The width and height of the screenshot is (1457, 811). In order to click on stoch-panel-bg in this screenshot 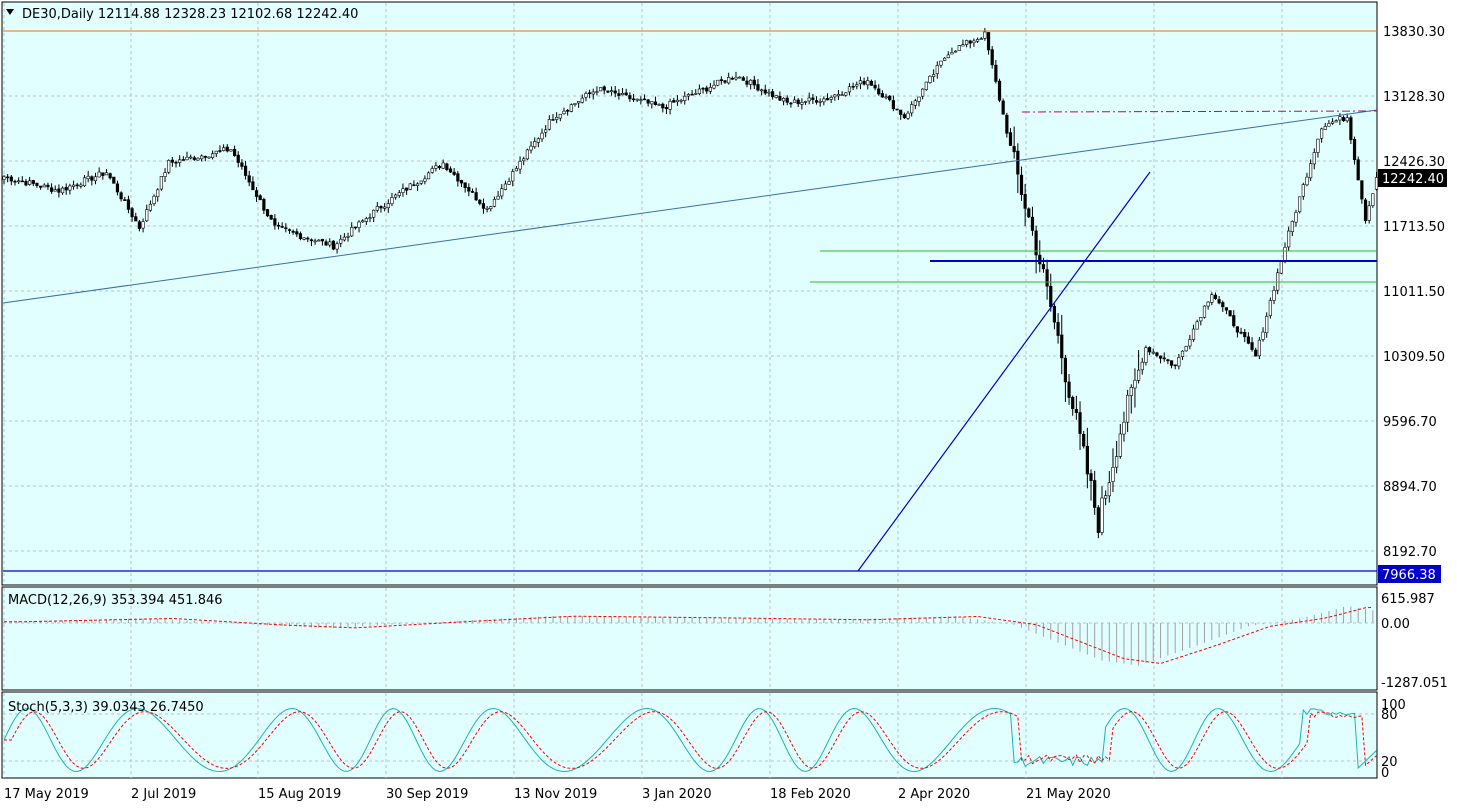, I will do `click(689, 735)`.